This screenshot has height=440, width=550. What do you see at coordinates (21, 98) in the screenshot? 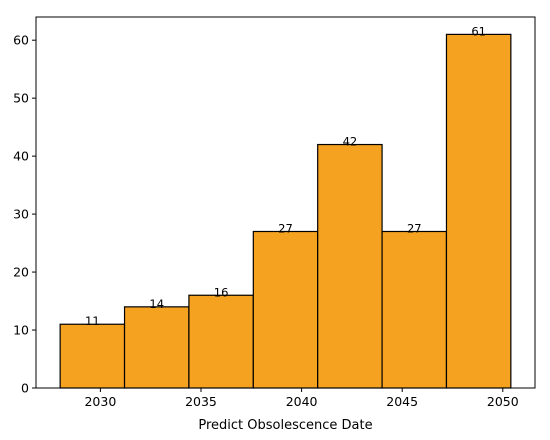
I see `y-tick-label: 50` at bounding box center [21, 98].